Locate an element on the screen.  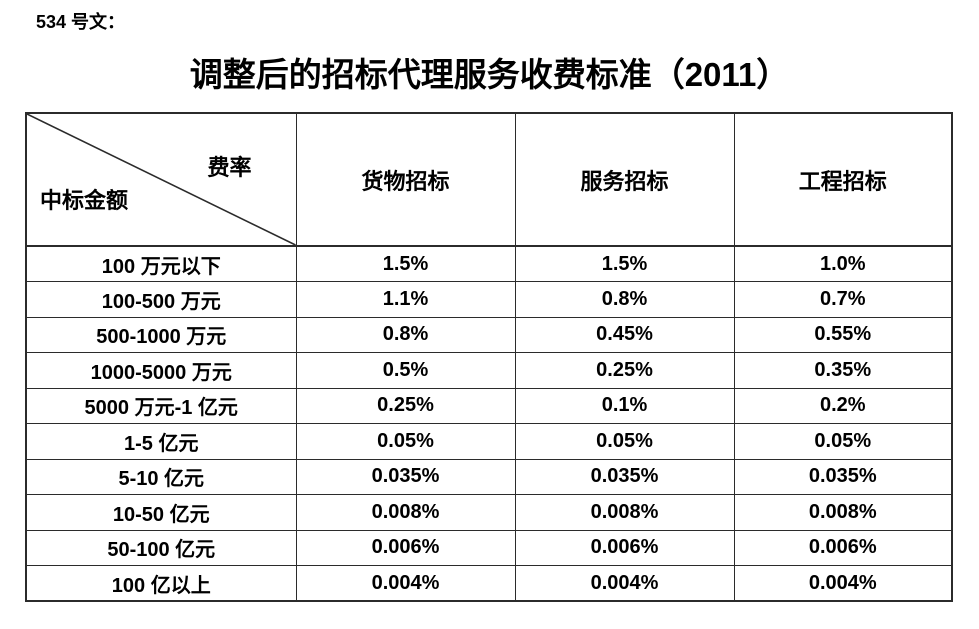
amount-cell: 10-50 亿元 is located at coordinates (161, 512).